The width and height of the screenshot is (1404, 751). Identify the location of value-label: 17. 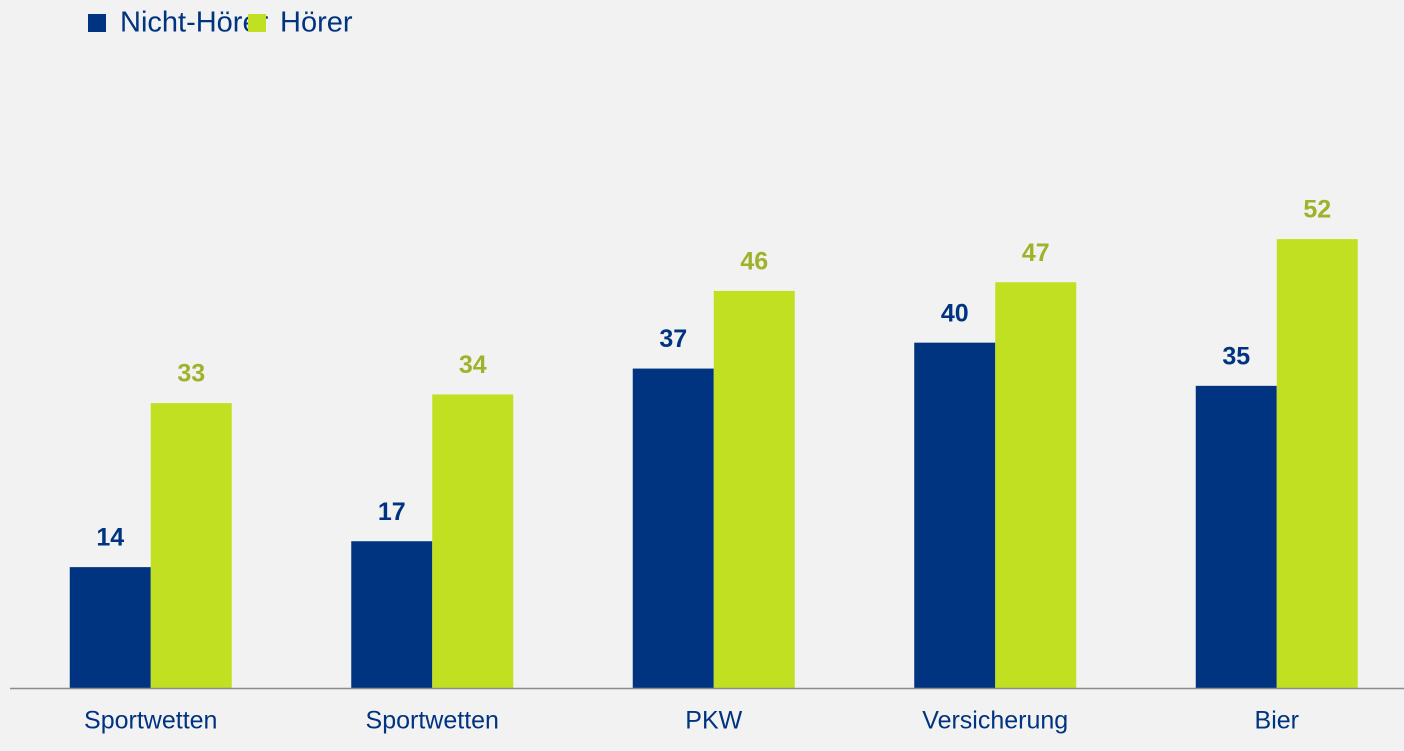
(392, 512).